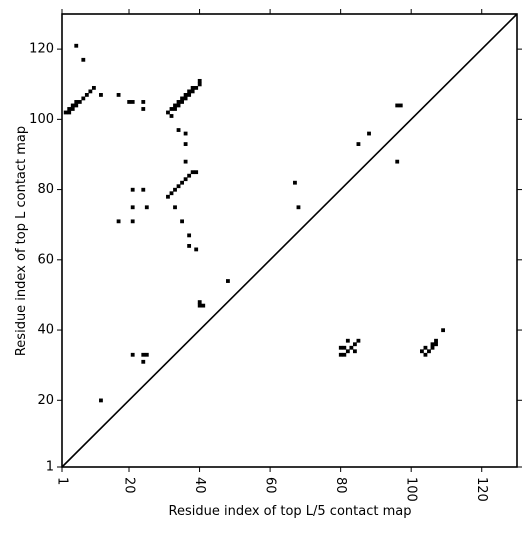  Describe the element at coordinates (290, 511) in the screenshot. I see `x-axis-title: Residue index of top L/5 contact map` at that location.